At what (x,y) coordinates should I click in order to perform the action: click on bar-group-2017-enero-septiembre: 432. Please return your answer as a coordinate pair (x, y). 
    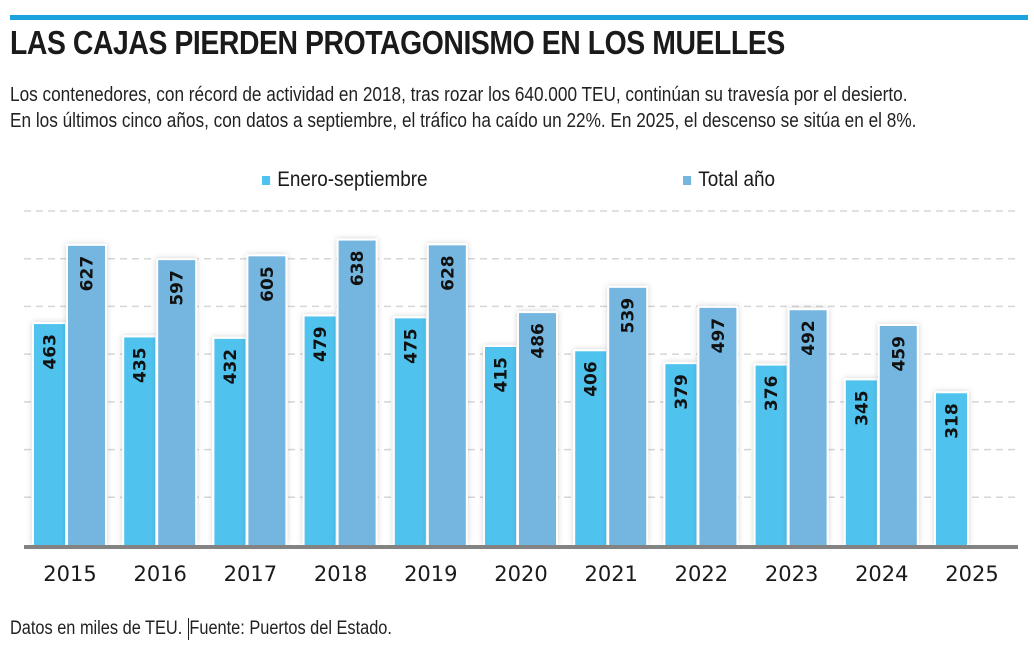
    Looking at the image, I should click on (230, 440).